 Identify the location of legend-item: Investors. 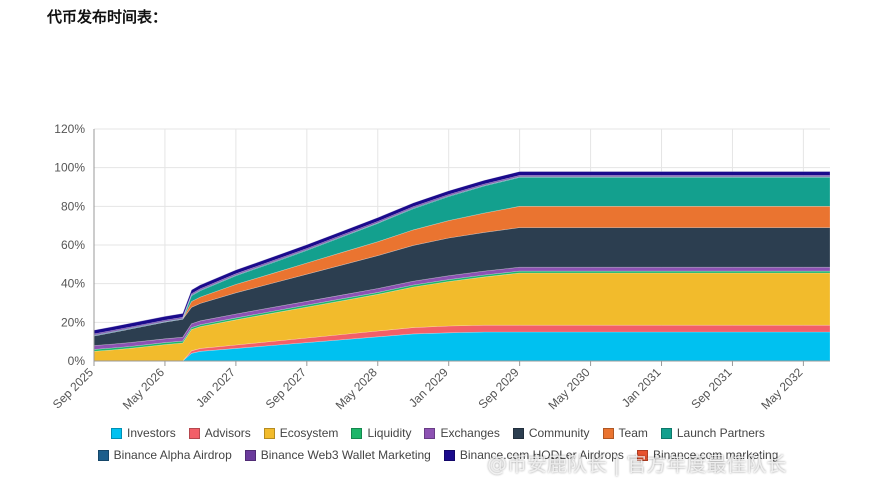
(143, 433).